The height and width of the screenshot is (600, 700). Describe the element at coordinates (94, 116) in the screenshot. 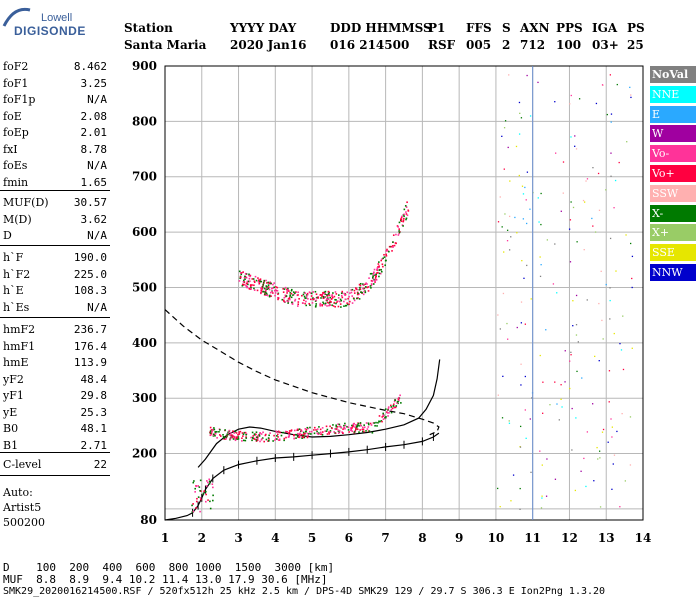

I see `param-value: 2.08` at that location.